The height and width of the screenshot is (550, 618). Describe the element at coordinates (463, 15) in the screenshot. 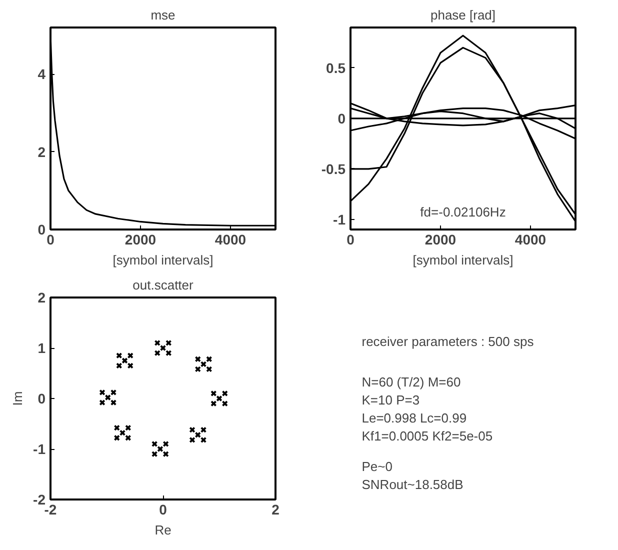

I see `chart-title: phase [rad]` at that location.